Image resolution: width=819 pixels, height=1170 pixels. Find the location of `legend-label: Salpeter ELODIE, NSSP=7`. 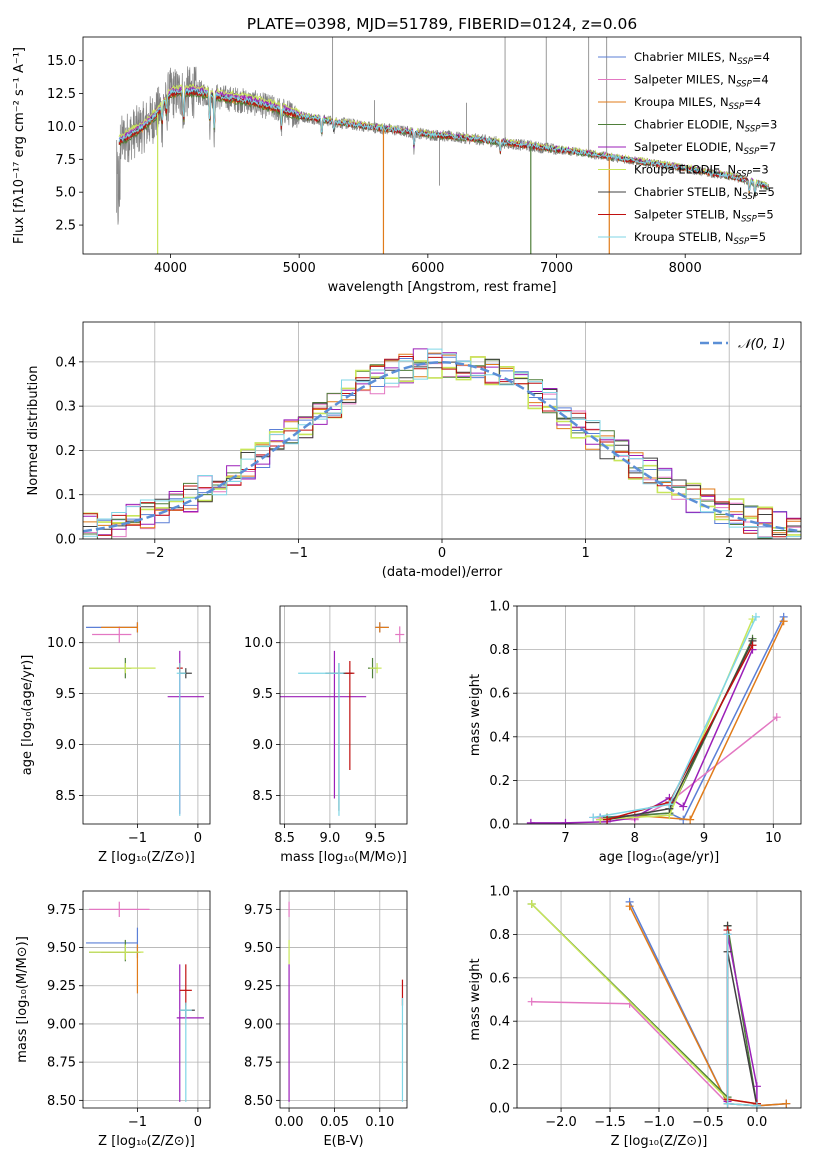

legend-label: Salpeter ELODIE, NSSP=7 is located at coordinates (705, 148).